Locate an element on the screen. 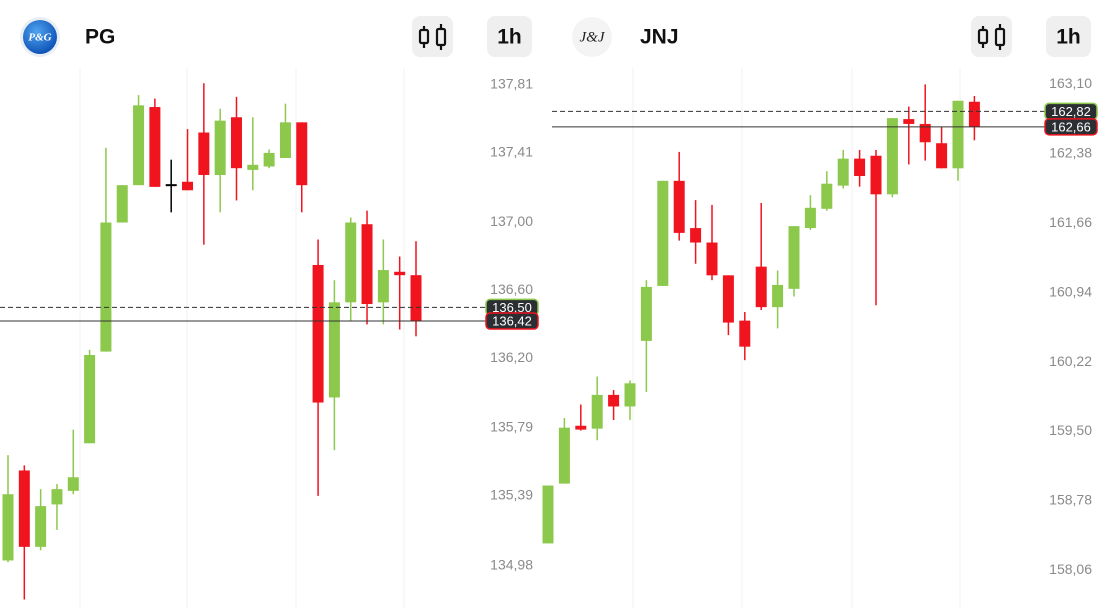 The height and width of the screenshot is (608, 1104). y-tick-label: 160,22 is located at coordinates (1070, 361).